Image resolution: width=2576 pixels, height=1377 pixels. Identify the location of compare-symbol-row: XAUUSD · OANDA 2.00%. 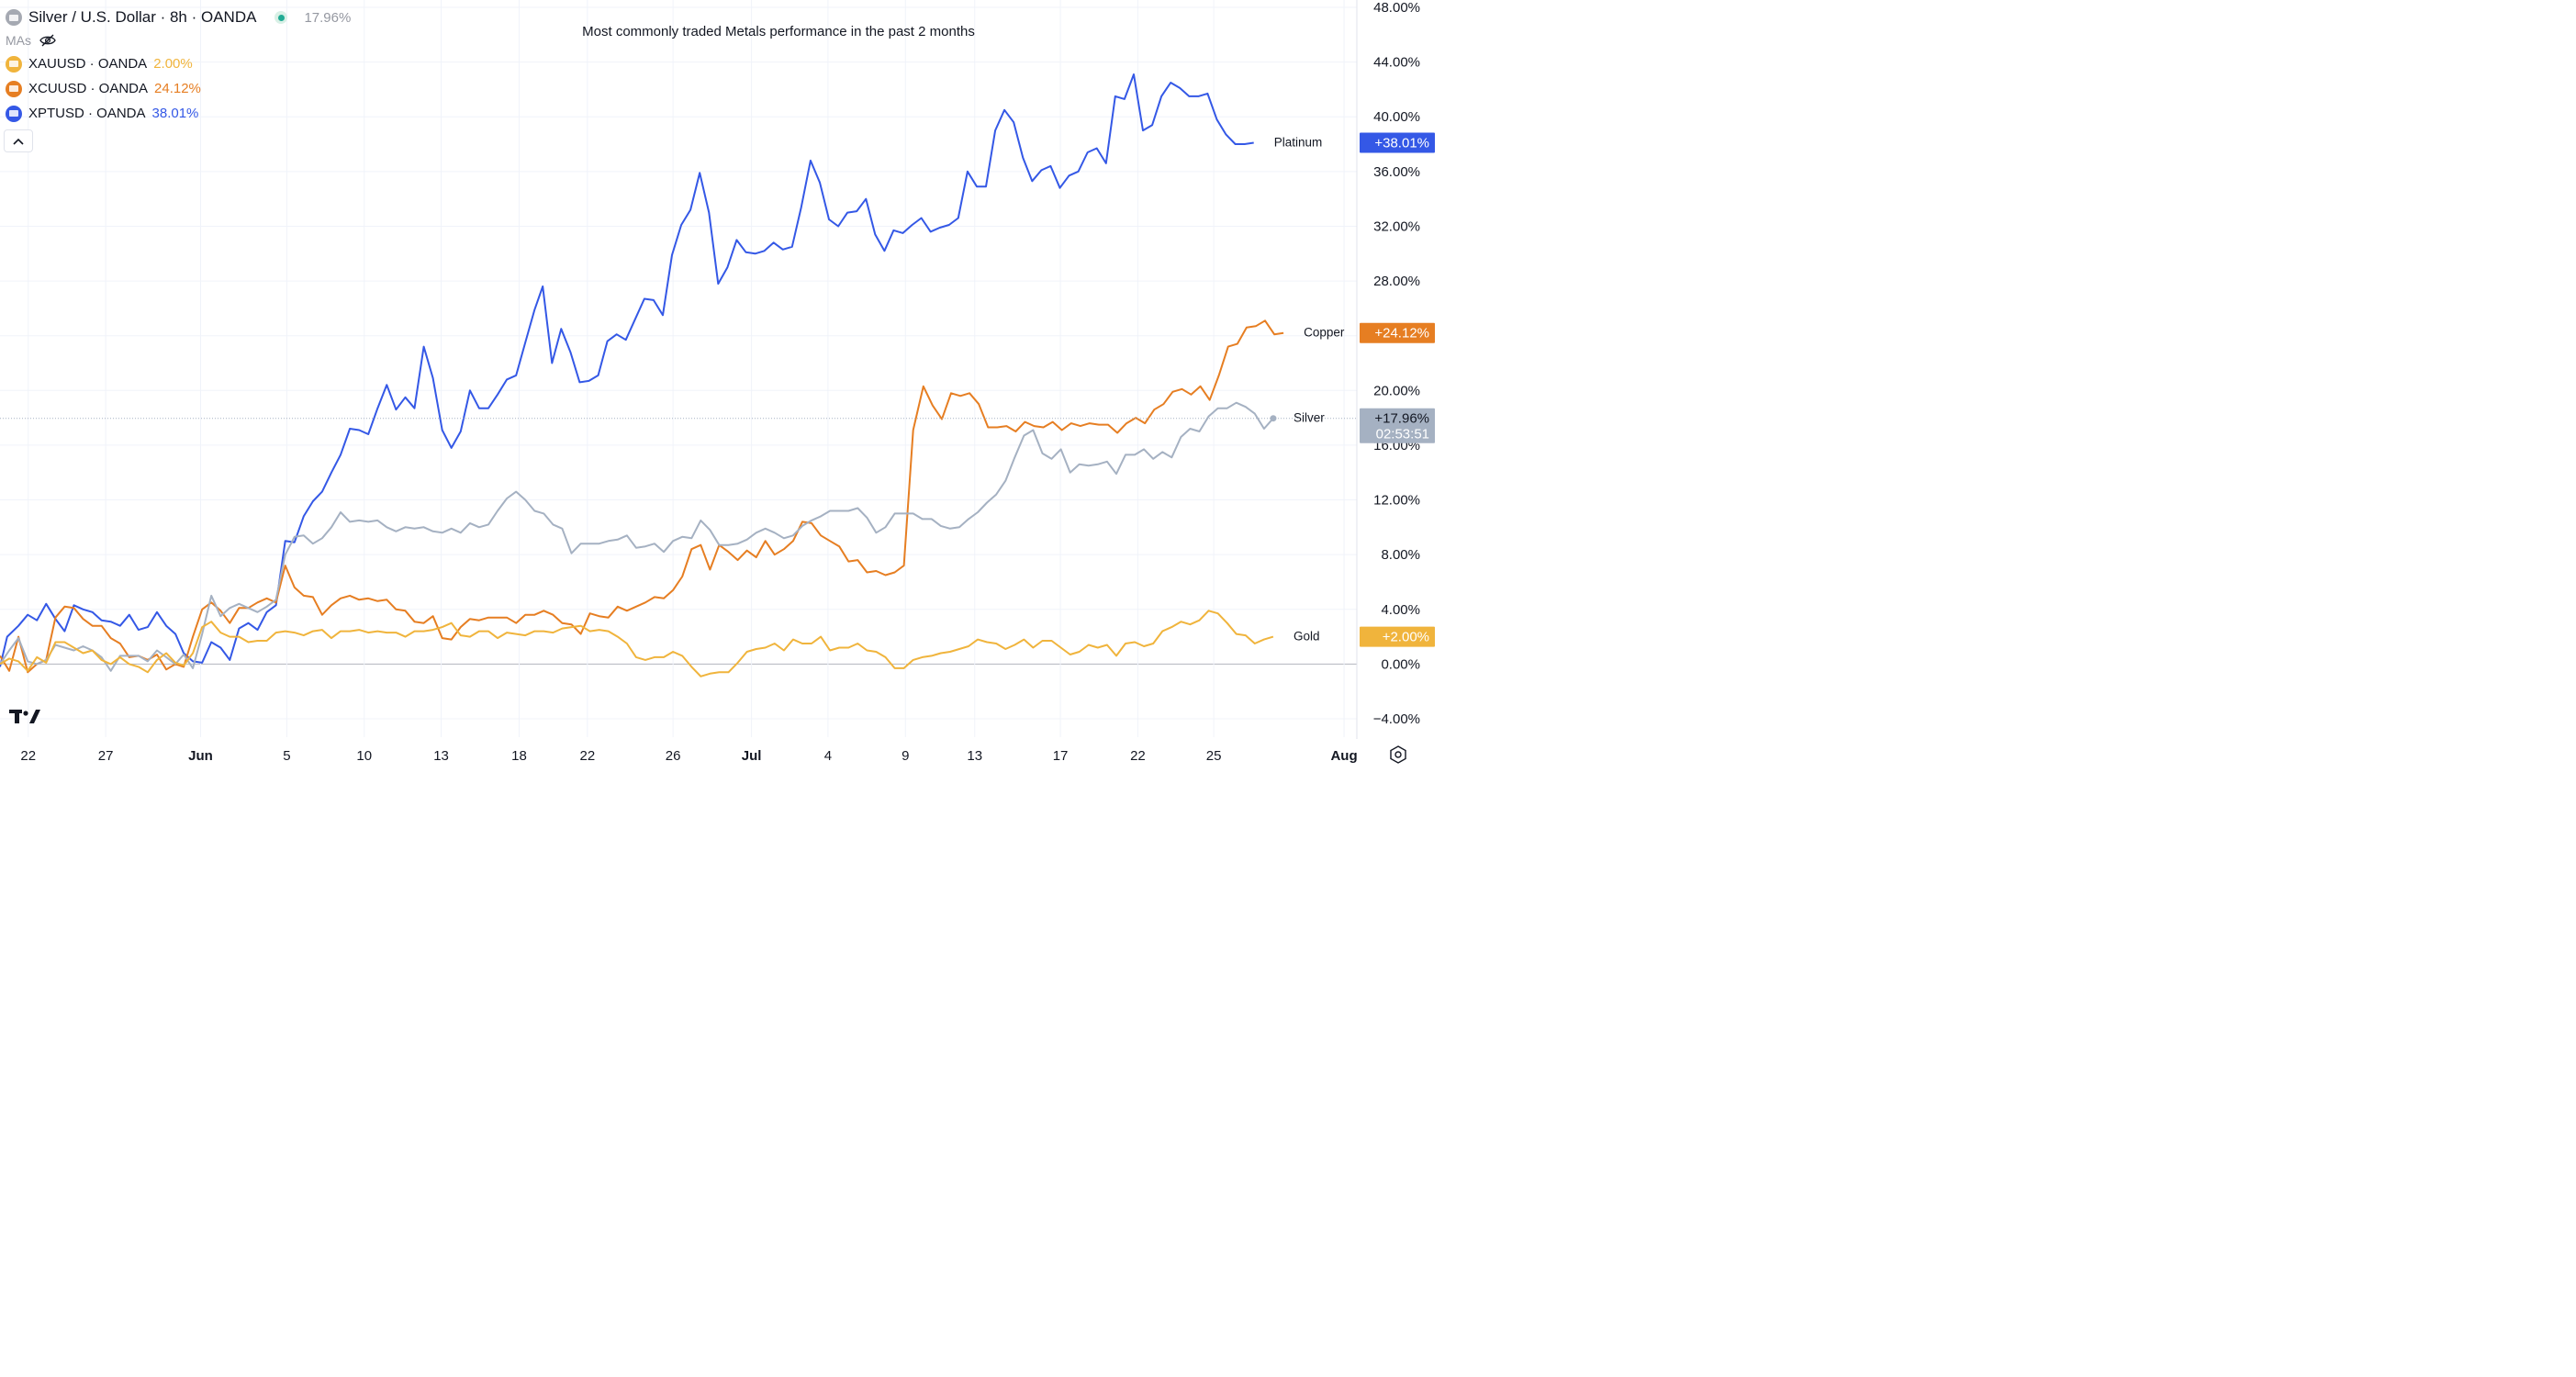
(178, 63).